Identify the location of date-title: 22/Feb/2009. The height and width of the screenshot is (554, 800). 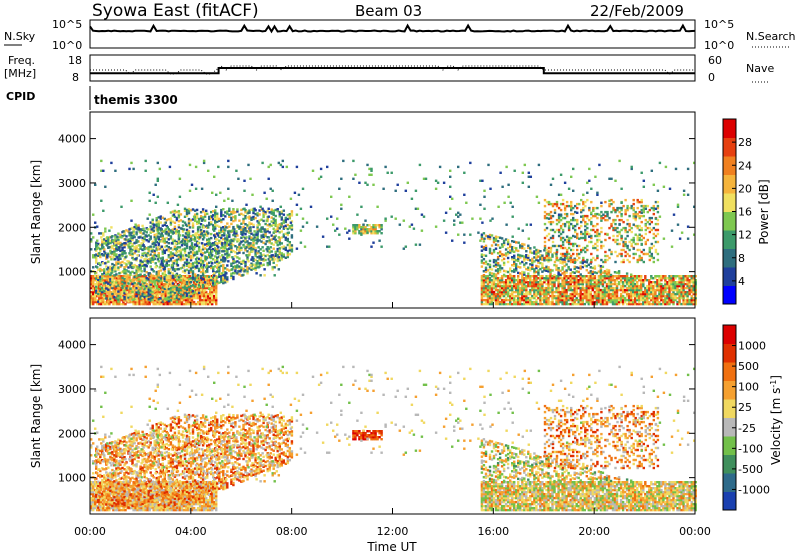
(637, 11).